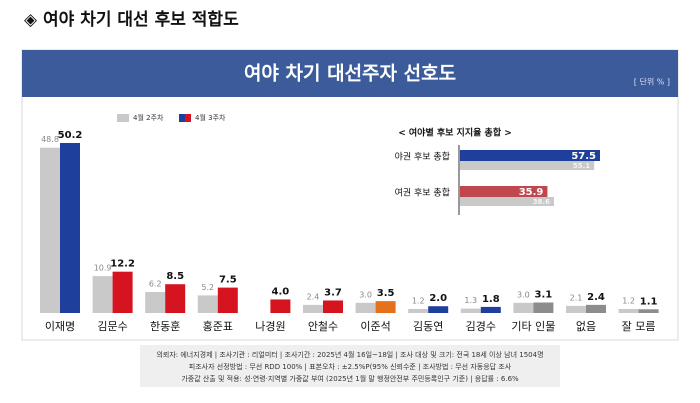 The height and width of the screenshot is (403, 700). What do you see at coordinates (438, 298) in the screenshot?
I see `value-label: 2.0` at bounding box center [438, 298].